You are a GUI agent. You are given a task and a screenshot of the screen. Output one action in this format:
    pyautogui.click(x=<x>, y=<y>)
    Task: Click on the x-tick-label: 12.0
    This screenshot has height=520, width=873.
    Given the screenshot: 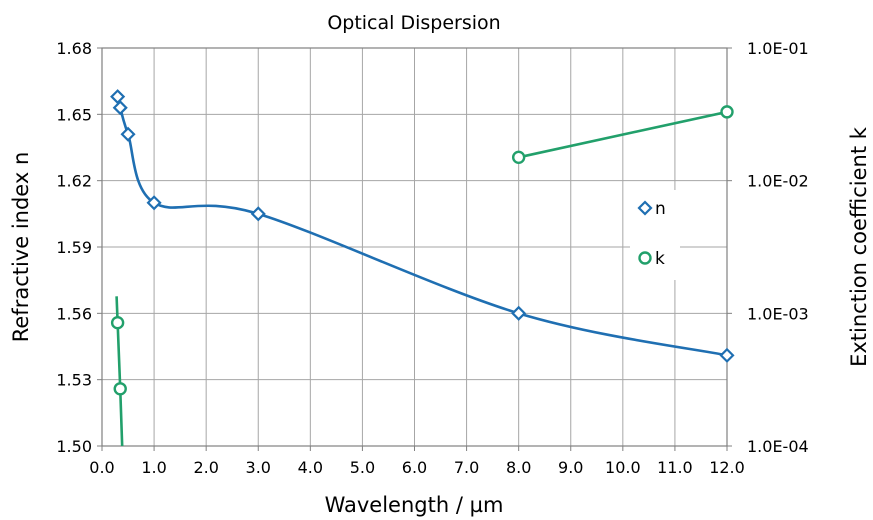 What is the action you would take?
    pyautogui.click(x=727, y=467)
    